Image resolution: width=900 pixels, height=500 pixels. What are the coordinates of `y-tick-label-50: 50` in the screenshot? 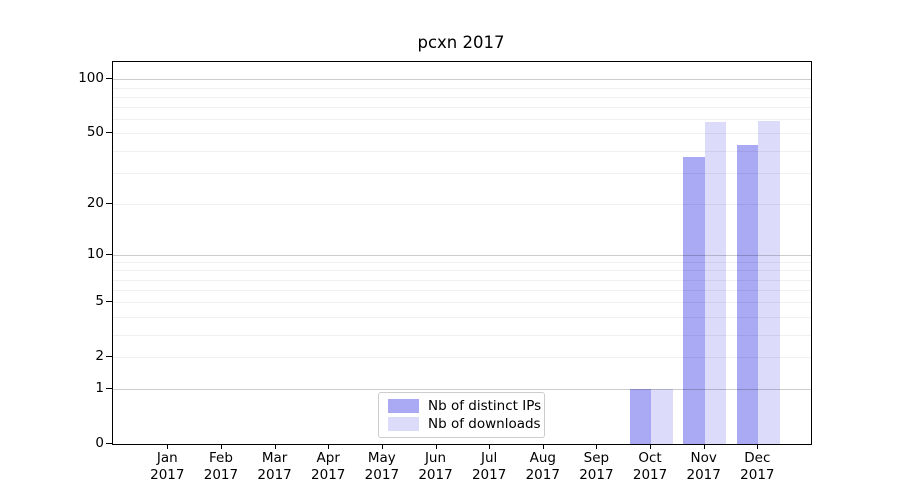 It's located at (95, 132).